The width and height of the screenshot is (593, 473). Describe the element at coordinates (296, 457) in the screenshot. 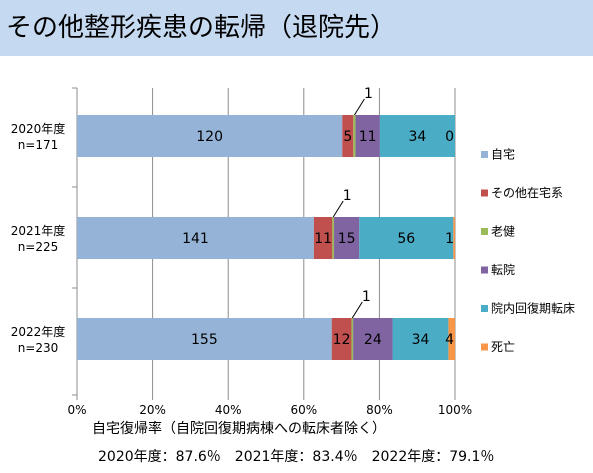

I see `return-home-rate-footer: 2020年度：87.6％ 2021年度：83.4％ 2022年度：79.1％` at that location.